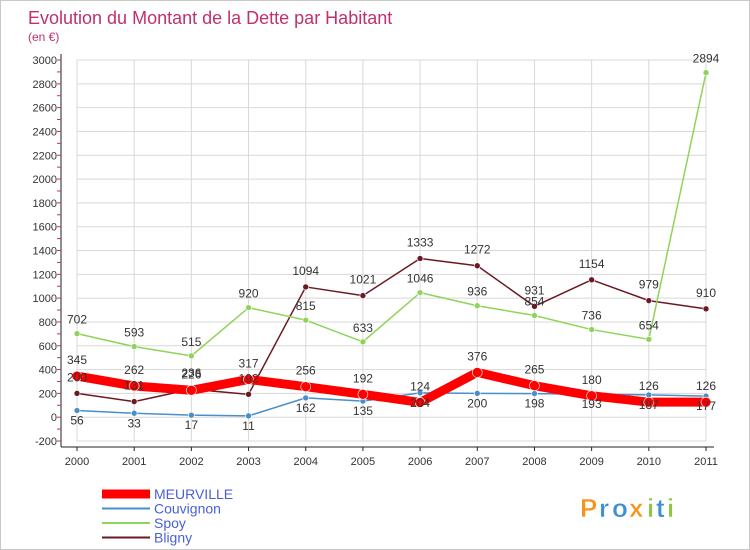  I want to click on x-tick-label: 2007, so click(477, 462).